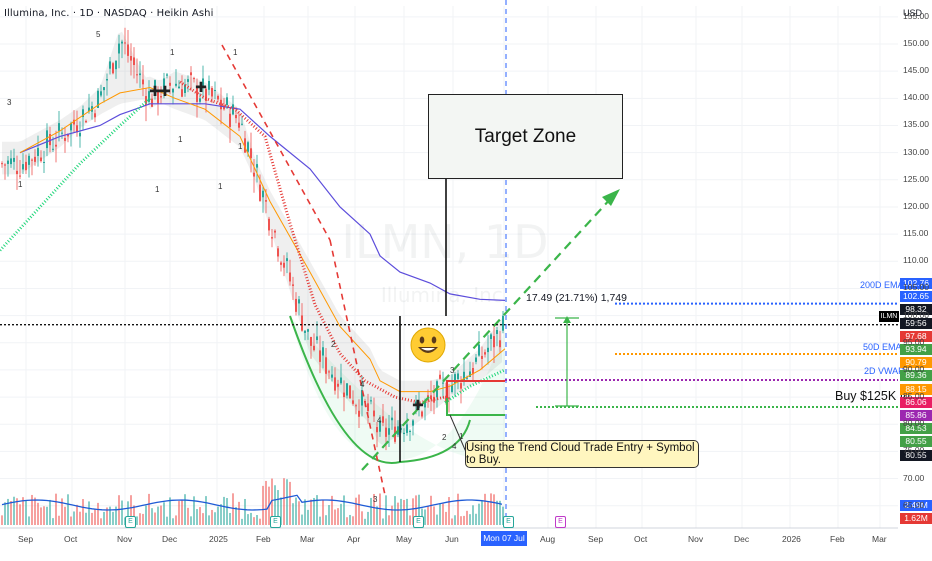  What do you see at coordinates (916, 260) in the screenshot?
I see `price-tick: 110.00` at bounding box center [916, 260].